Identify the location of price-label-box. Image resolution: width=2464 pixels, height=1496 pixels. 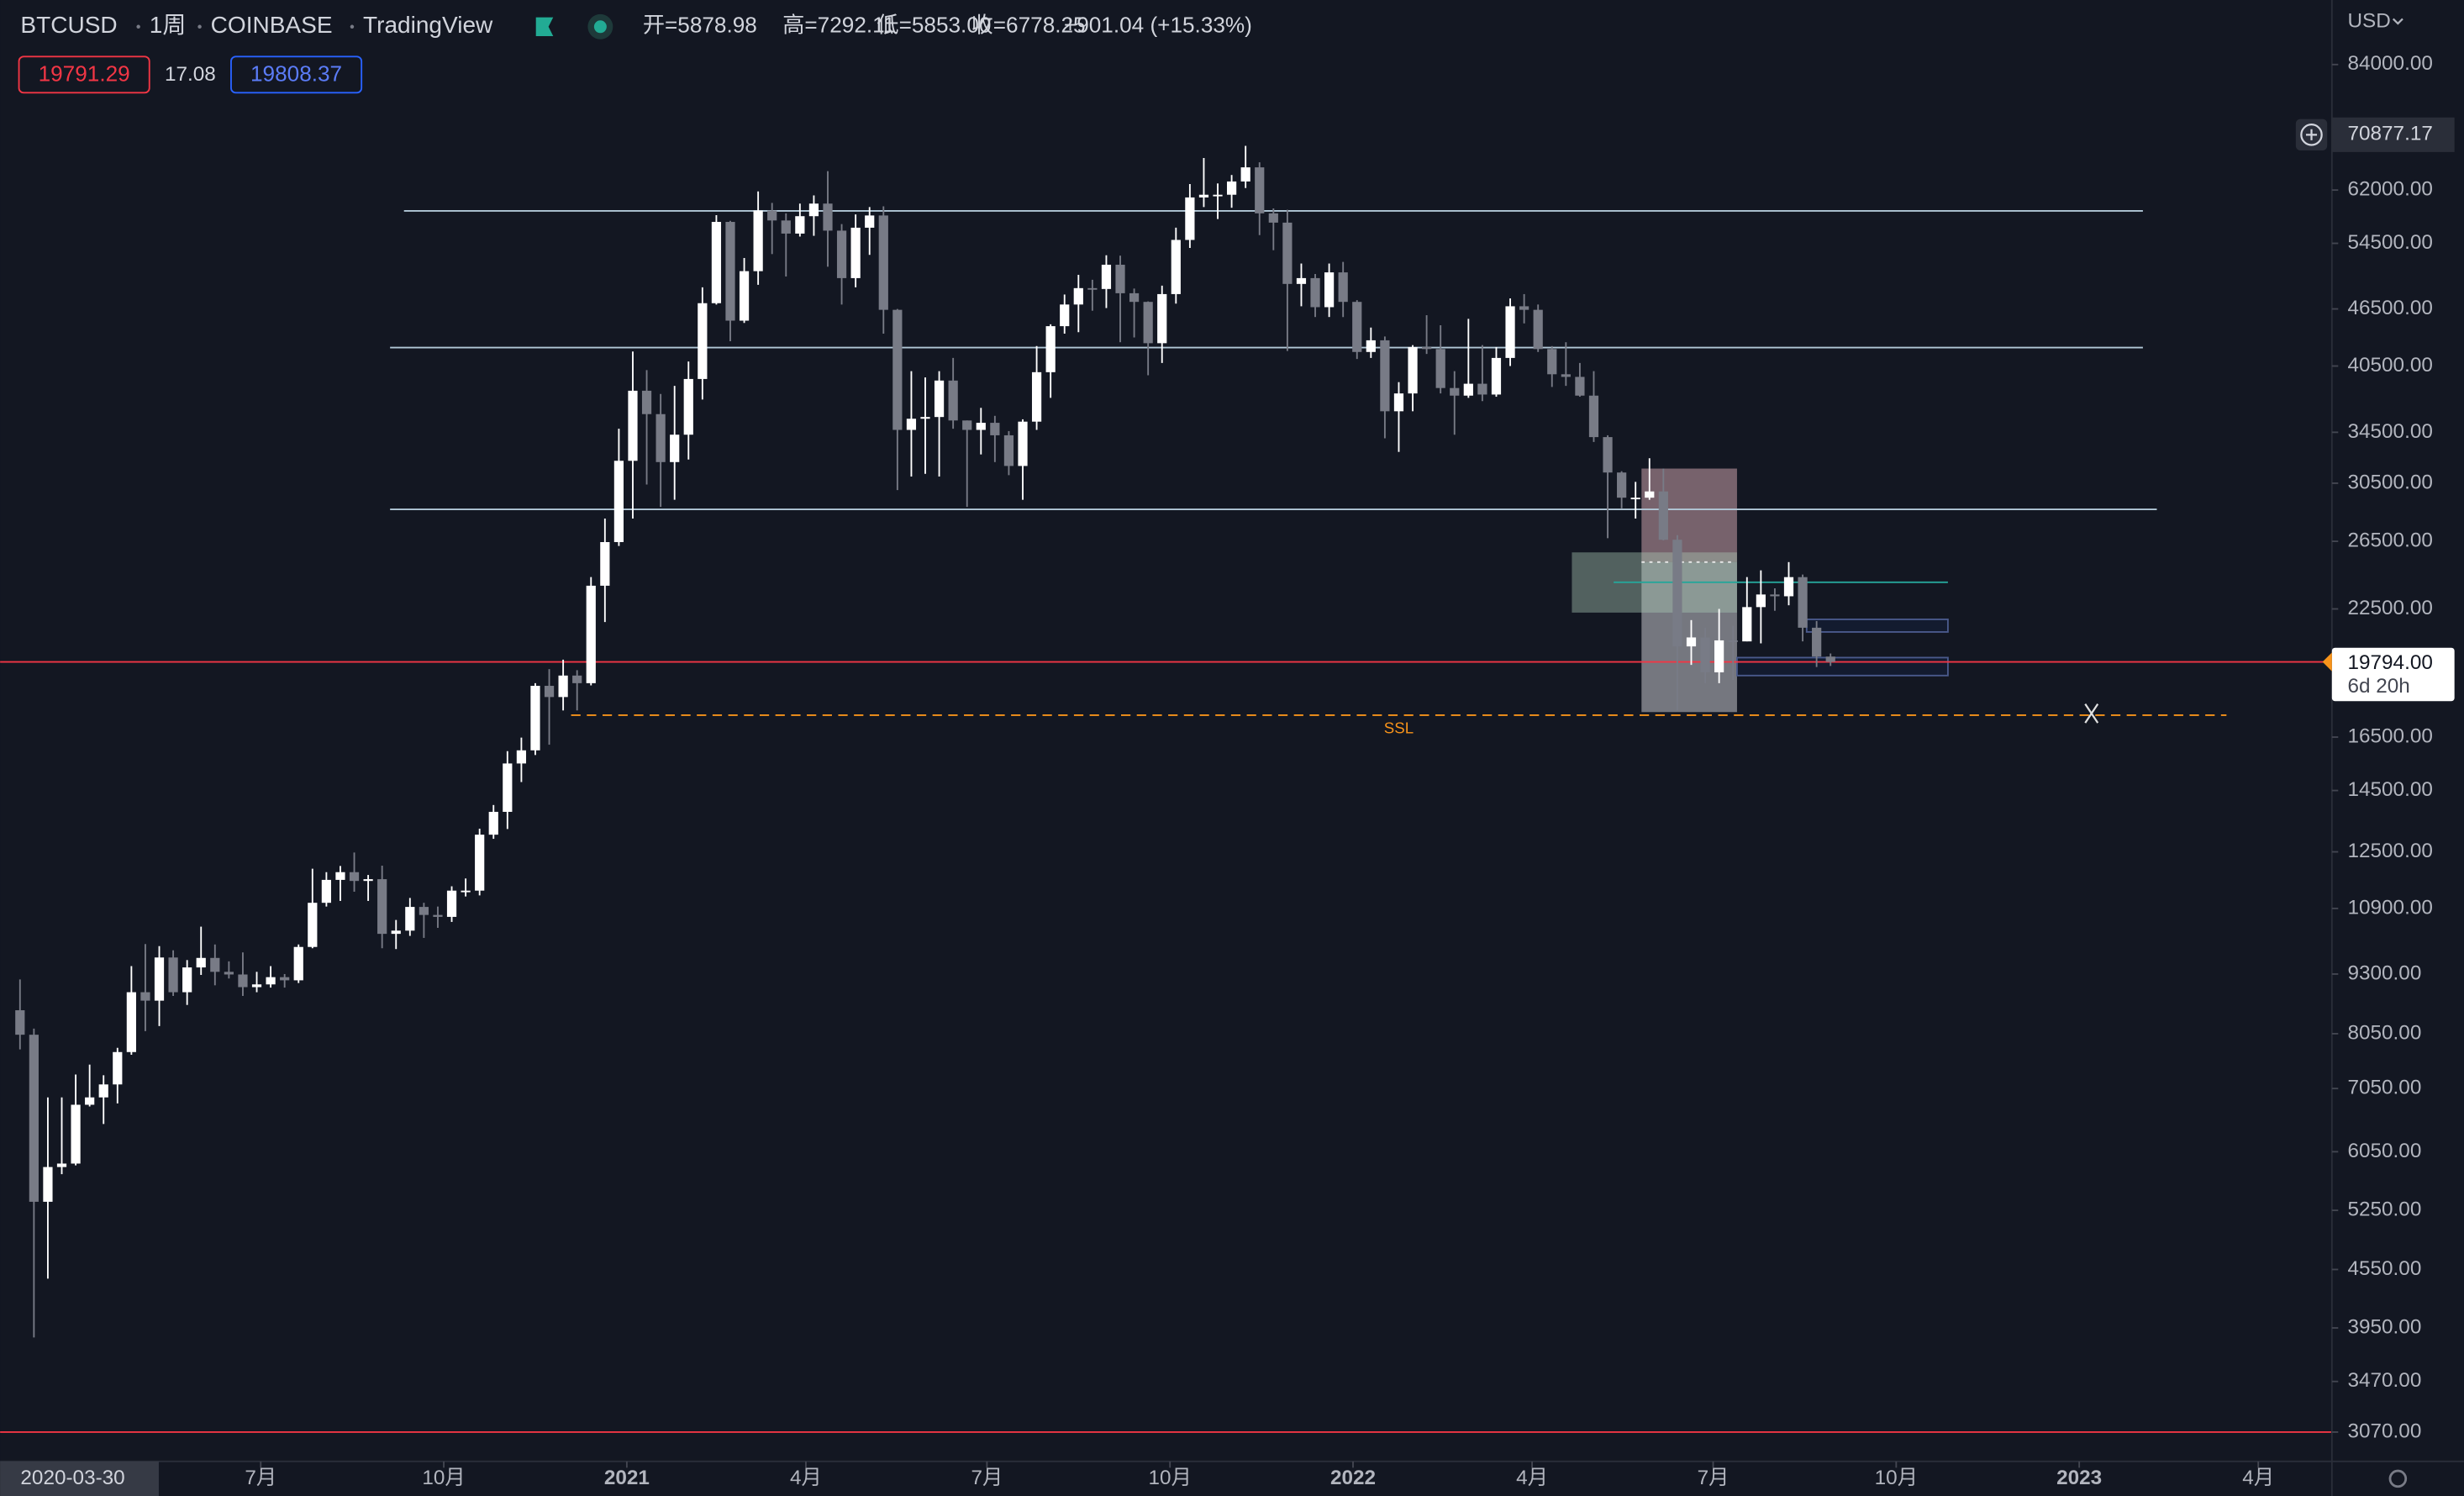
(2393, 674).